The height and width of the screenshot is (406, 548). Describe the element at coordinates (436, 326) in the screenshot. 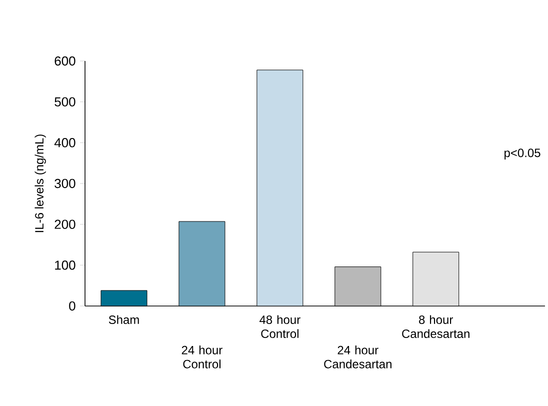

I see `x-tick-label: 8 hour Candesartan` at that location.